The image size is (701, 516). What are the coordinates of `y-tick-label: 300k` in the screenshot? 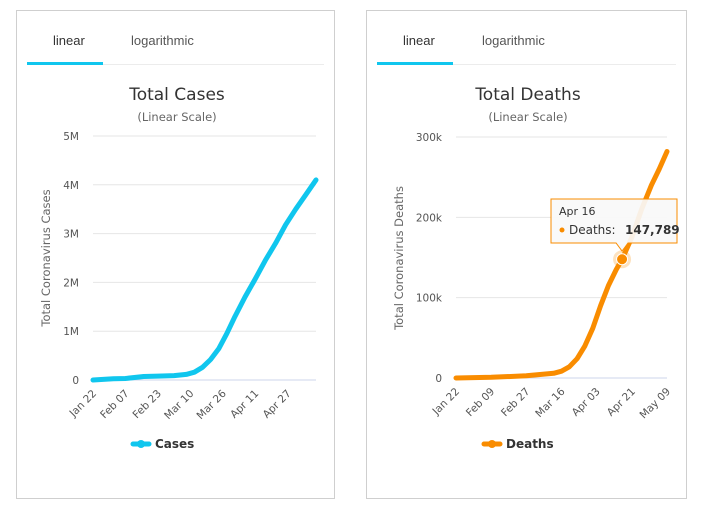 It's located at (429, 138).